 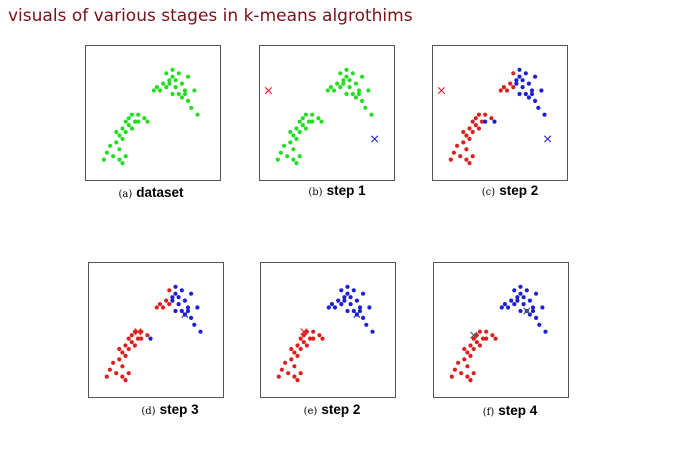 I want to click on caption-c: (c) step 2, so click(x=510, y=191).